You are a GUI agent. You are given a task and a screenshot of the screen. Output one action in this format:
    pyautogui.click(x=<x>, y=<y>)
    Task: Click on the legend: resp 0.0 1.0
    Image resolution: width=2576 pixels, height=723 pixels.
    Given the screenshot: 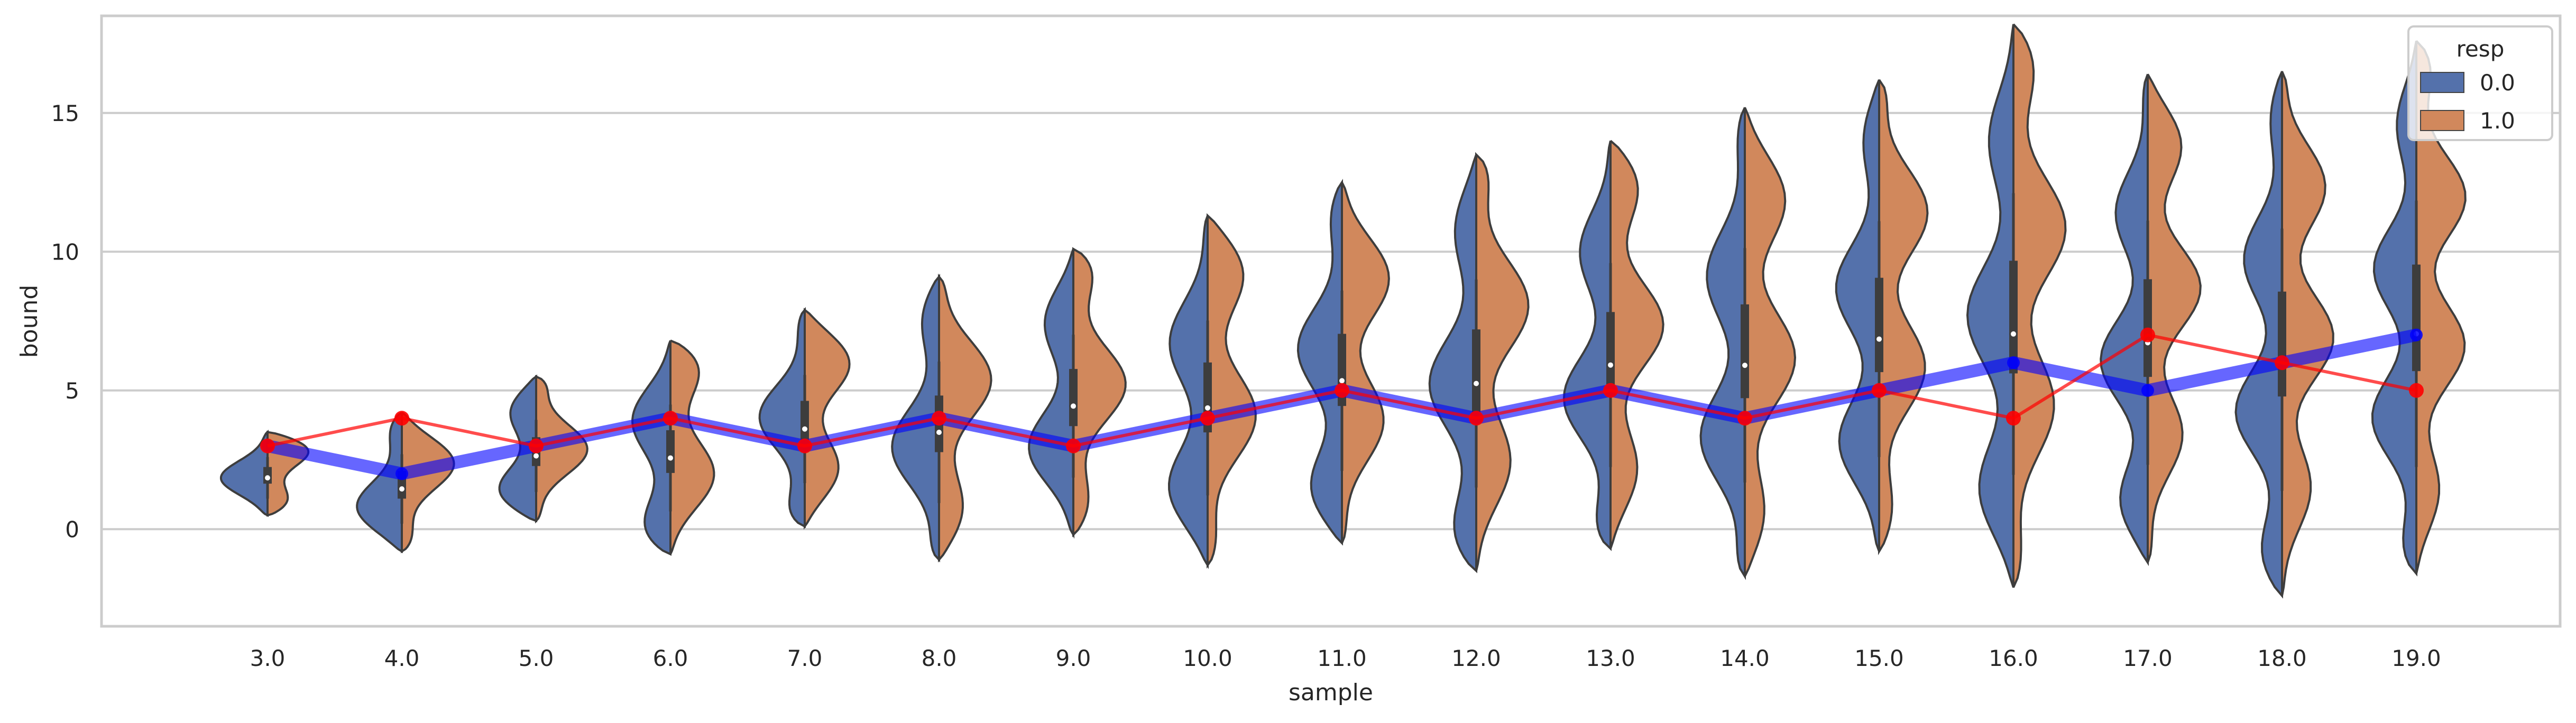 What is the action you would take?
    pyautogui.click(x=2480, y=83)
    